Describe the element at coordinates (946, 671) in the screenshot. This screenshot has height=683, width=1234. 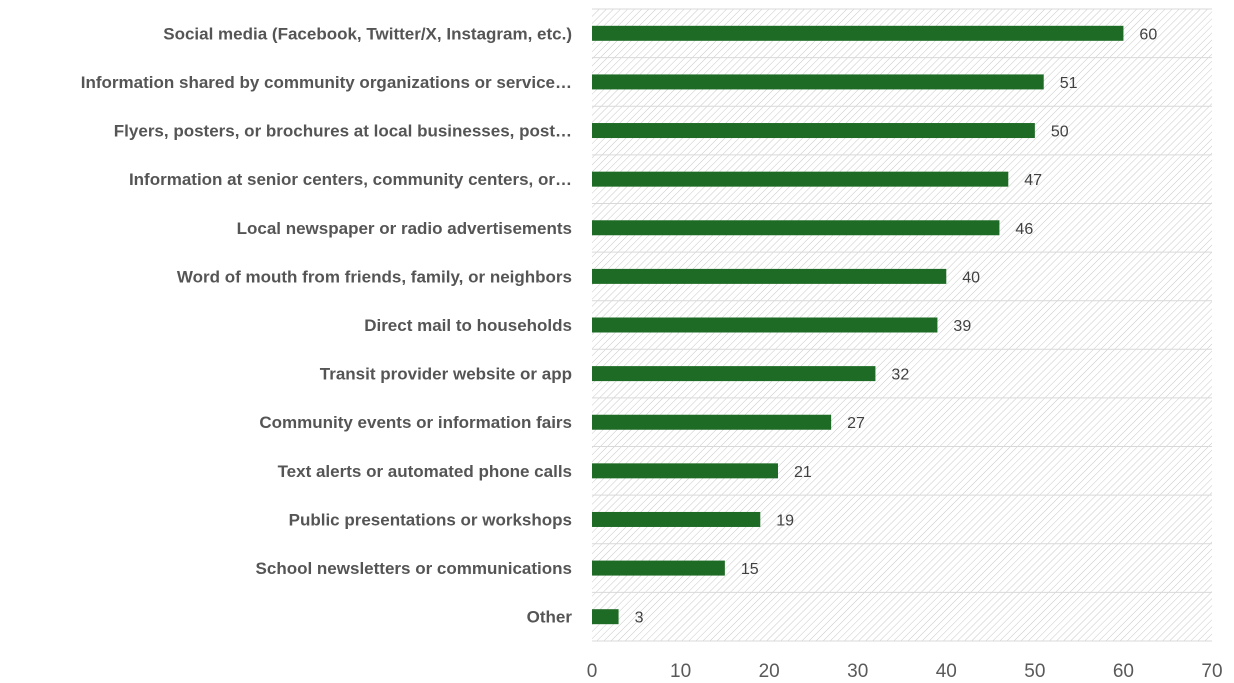
I see `x-tick-label: 40` at that location.